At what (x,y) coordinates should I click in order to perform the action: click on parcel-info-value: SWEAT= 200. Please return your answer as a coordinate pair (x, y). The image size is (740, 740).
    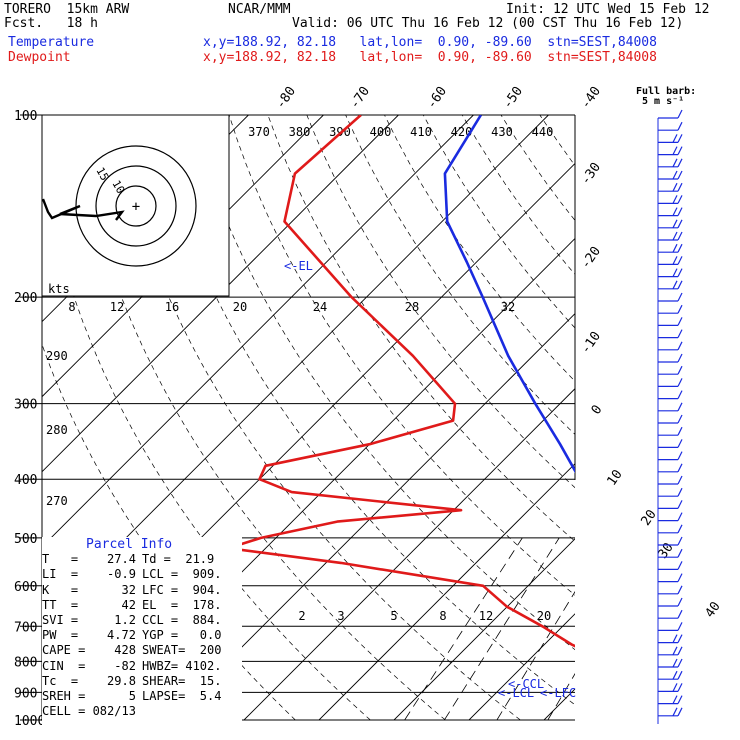
    Looking at the image, I should click on (182, 650).